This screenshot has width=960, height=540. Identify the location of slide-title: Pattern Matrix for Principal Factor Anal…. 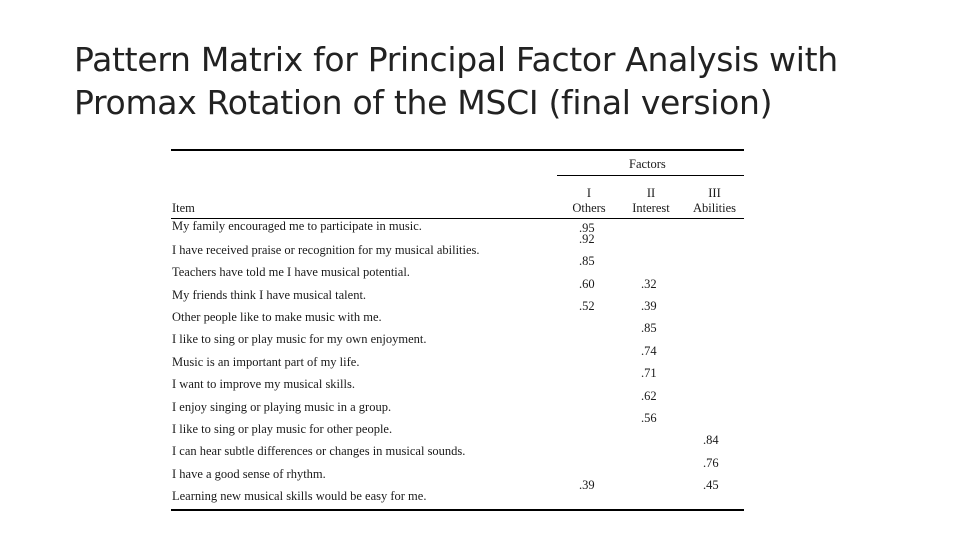
(504, 81).